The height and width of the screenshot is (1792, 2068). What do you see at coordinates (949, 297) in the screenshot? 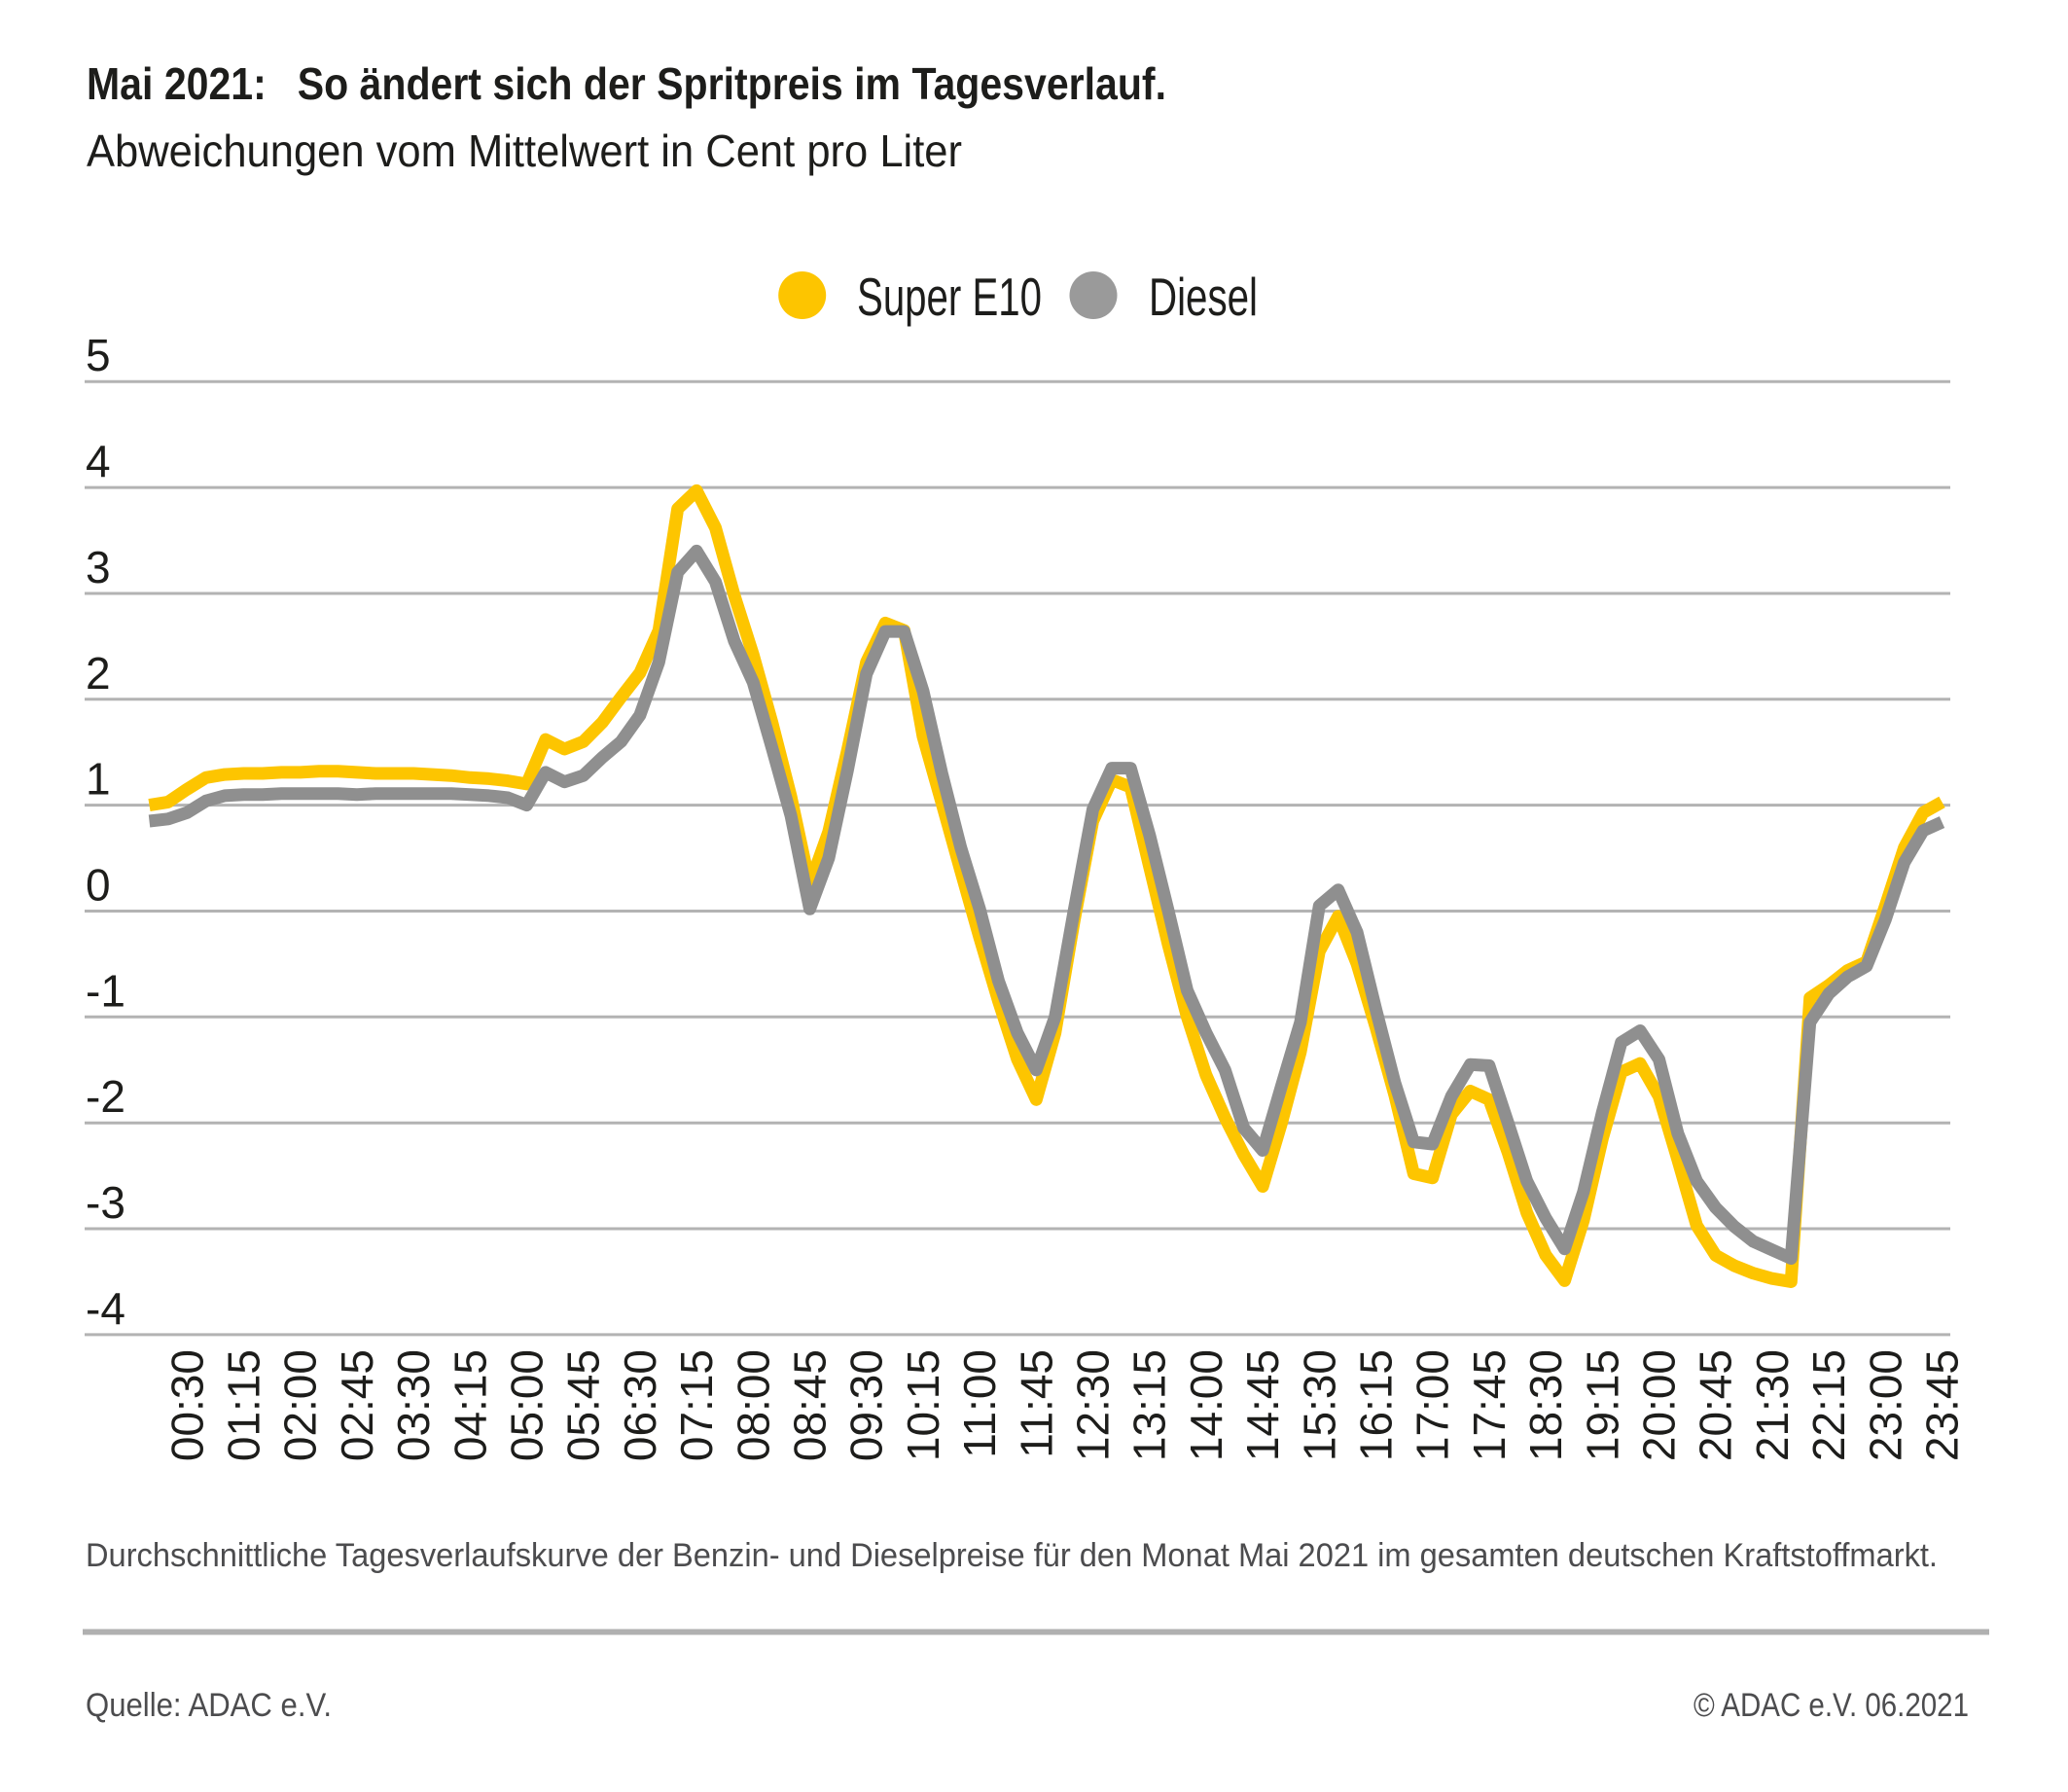
I see `svg-text: Super E10` at bounding box center [949, 297].